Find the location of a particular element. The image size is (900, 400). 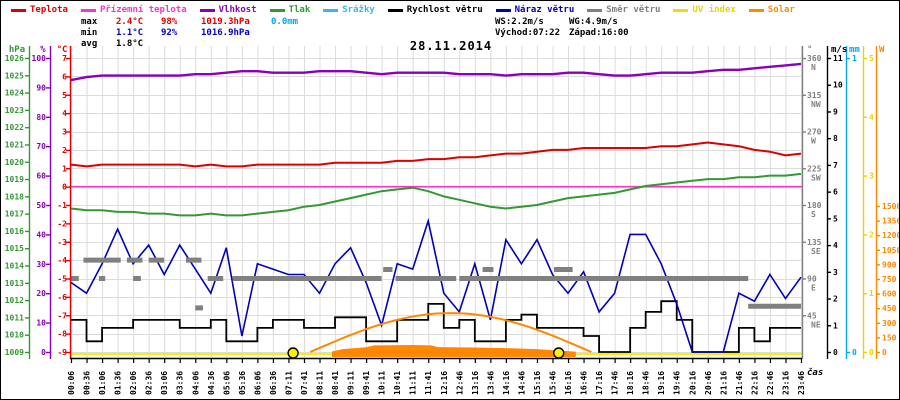

legend-item-0: Teplota is located at coordinates (39, 10).